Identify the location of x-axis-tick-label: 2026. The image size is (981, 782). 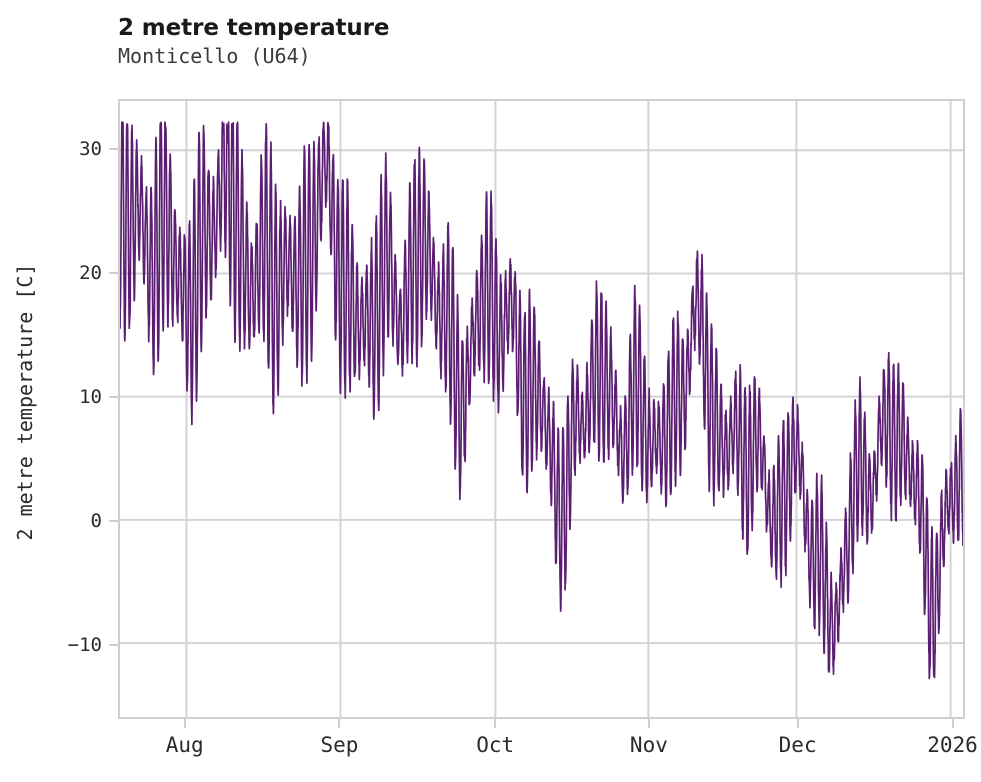
(952, 745).